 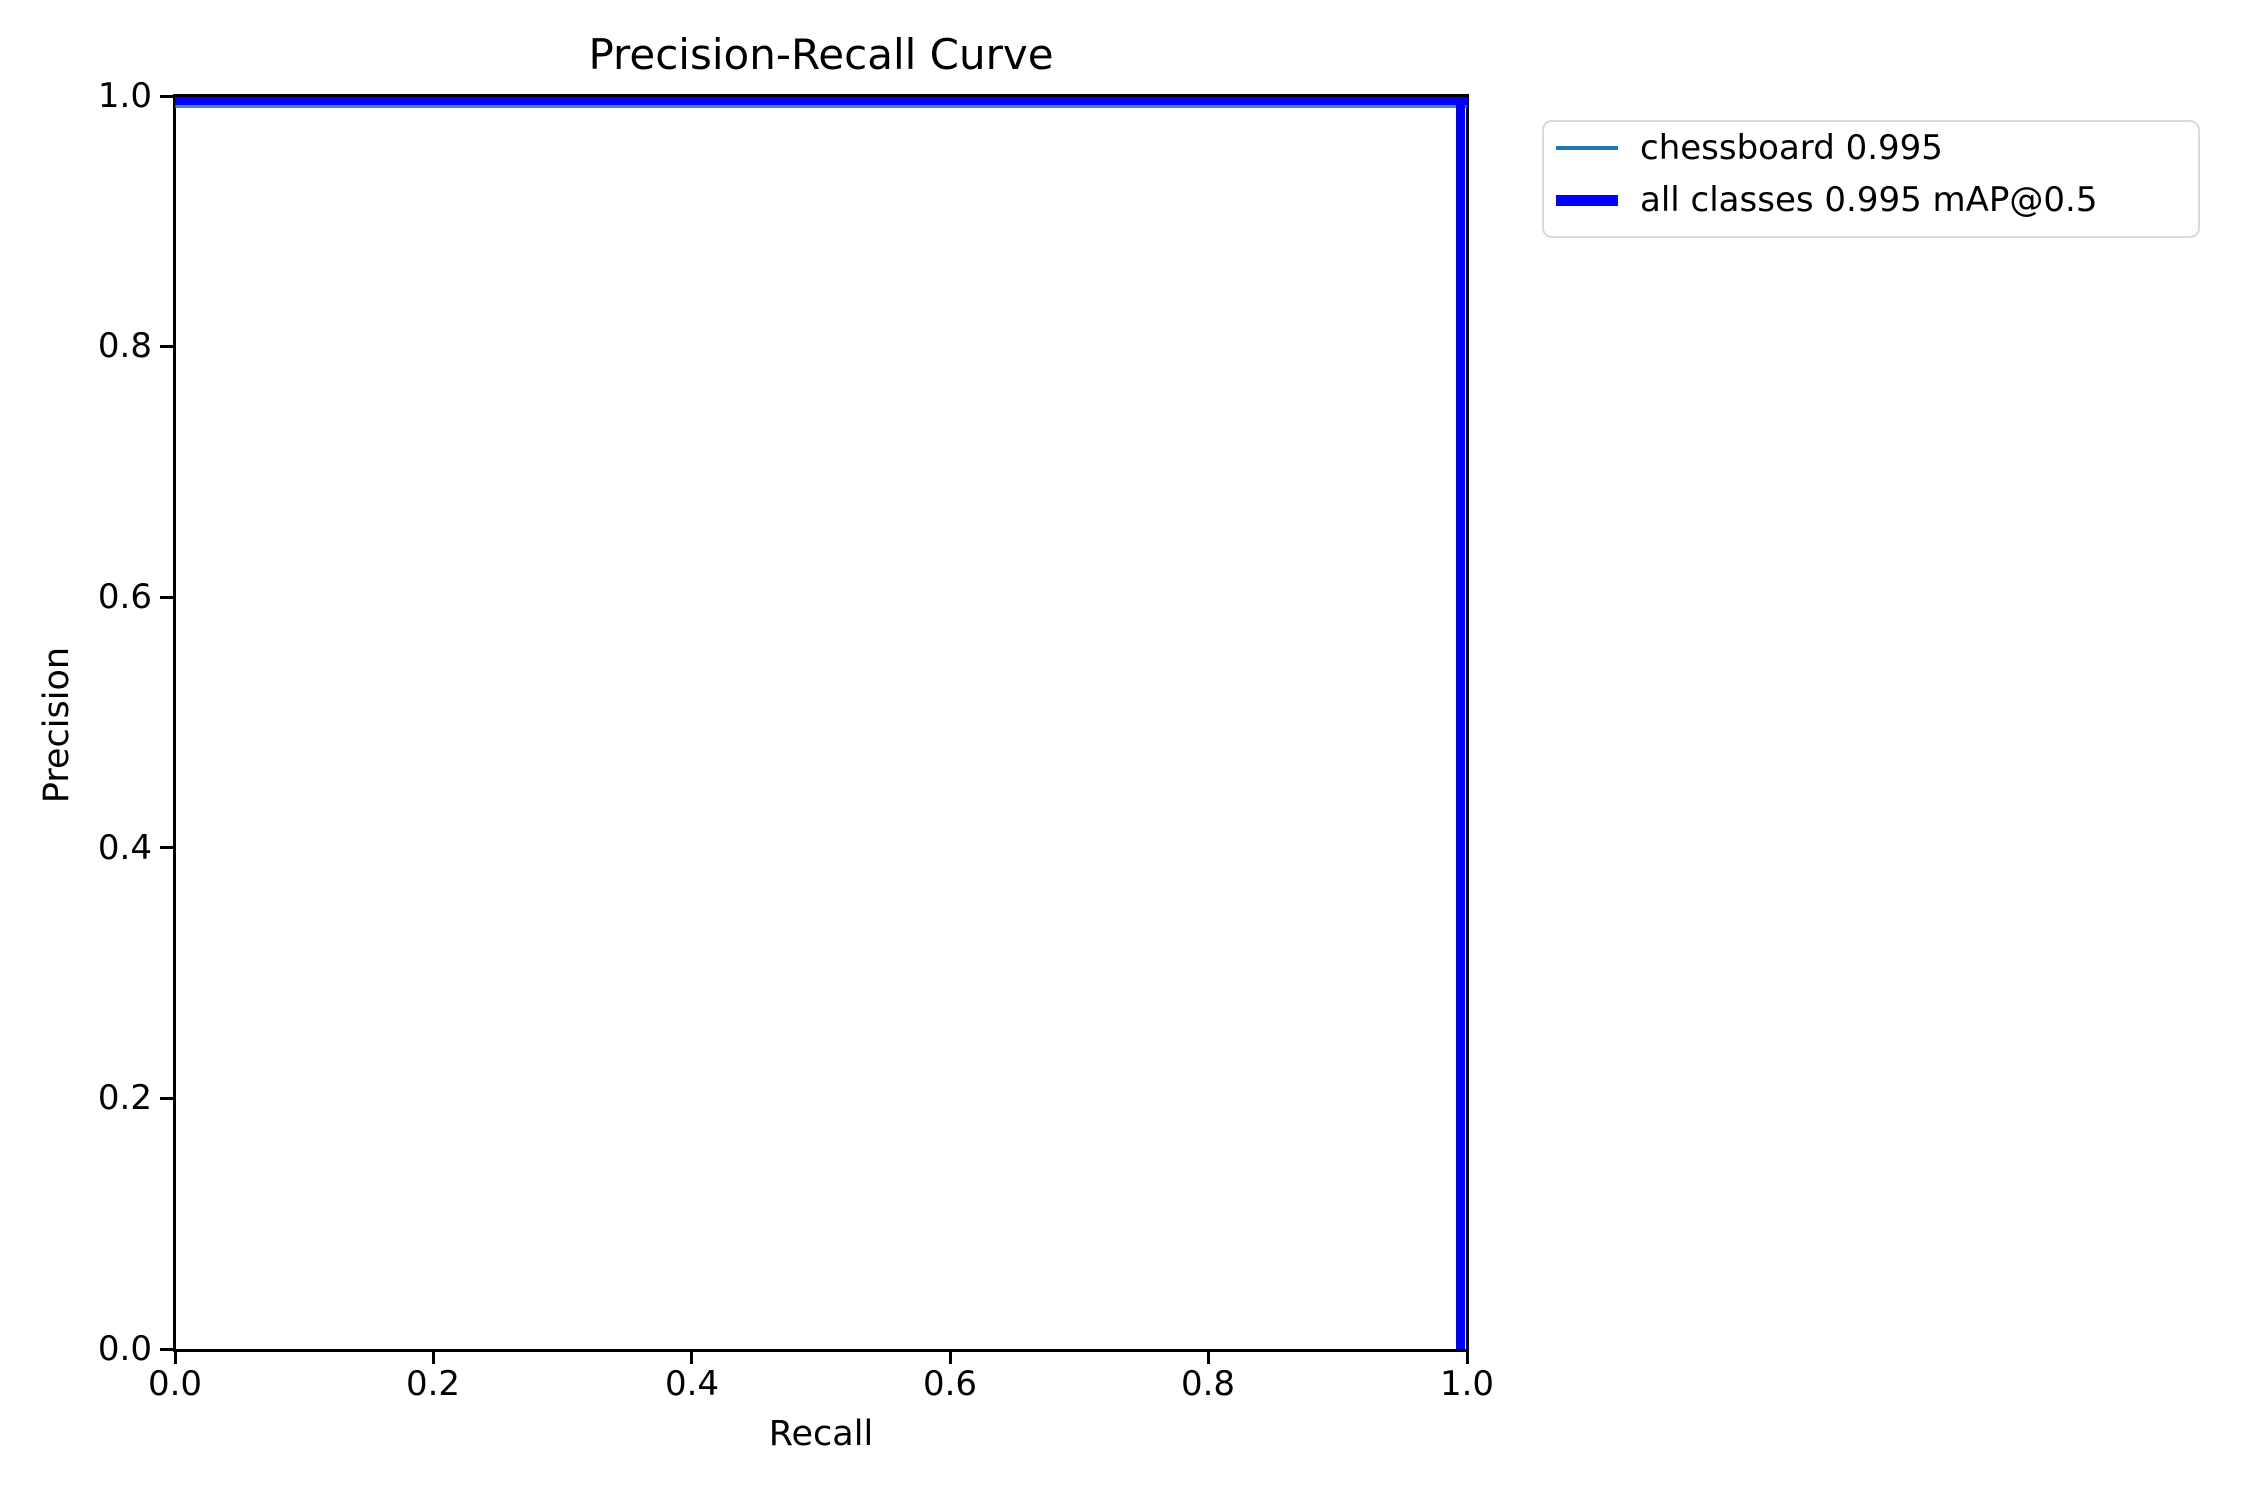 I want to click on legend-entry-chessboard: chessboard 0.995, so click(x=1749, y=148).